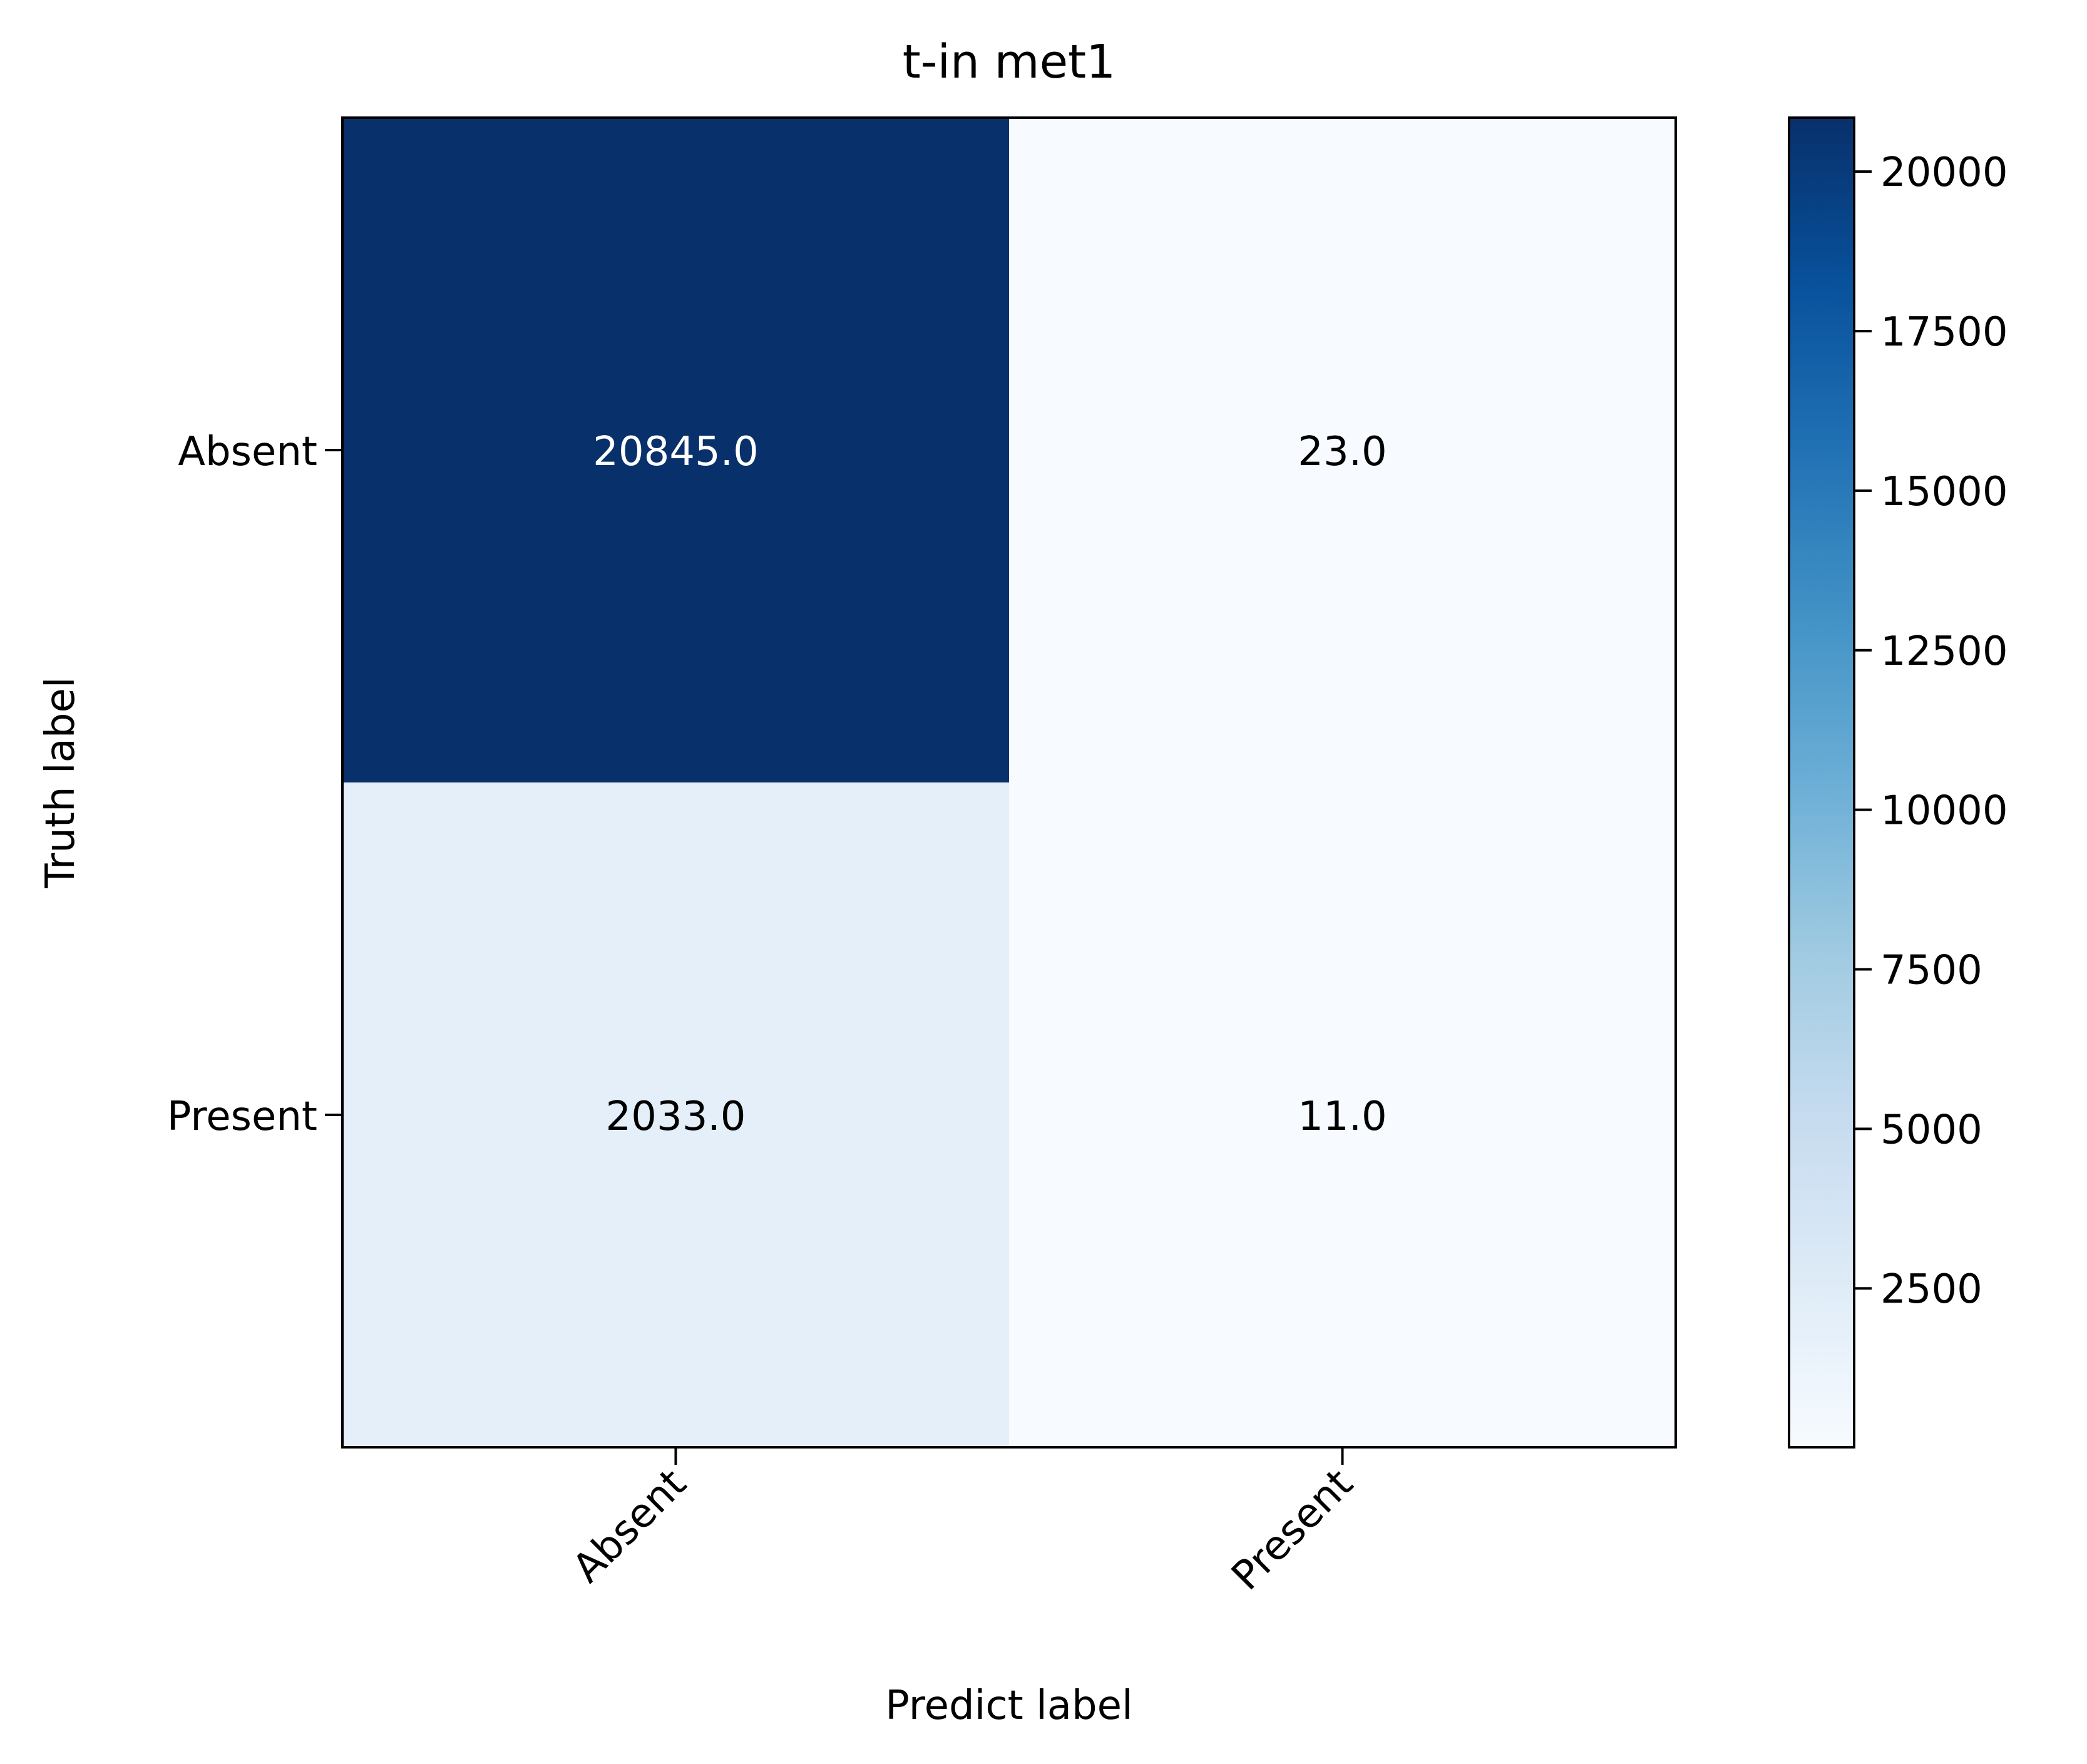 Image resolution: width=2087 pixels, height=1764 pixels. What do you see at coordinates (1821, 782) in the screenshot?
I see `colorbar` at bounding box center [1821, 782].